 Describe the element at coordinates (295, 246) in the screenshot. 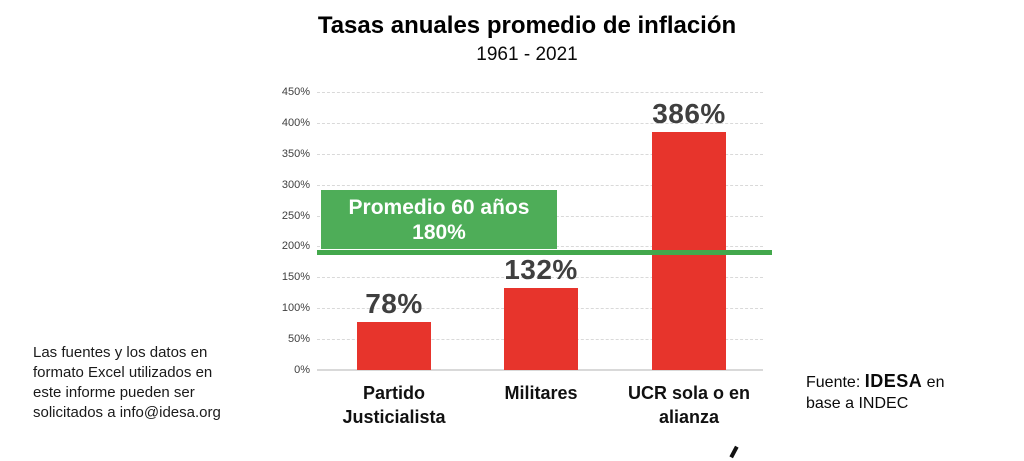

I see `y-axis-tick-label: 200%` at that location.